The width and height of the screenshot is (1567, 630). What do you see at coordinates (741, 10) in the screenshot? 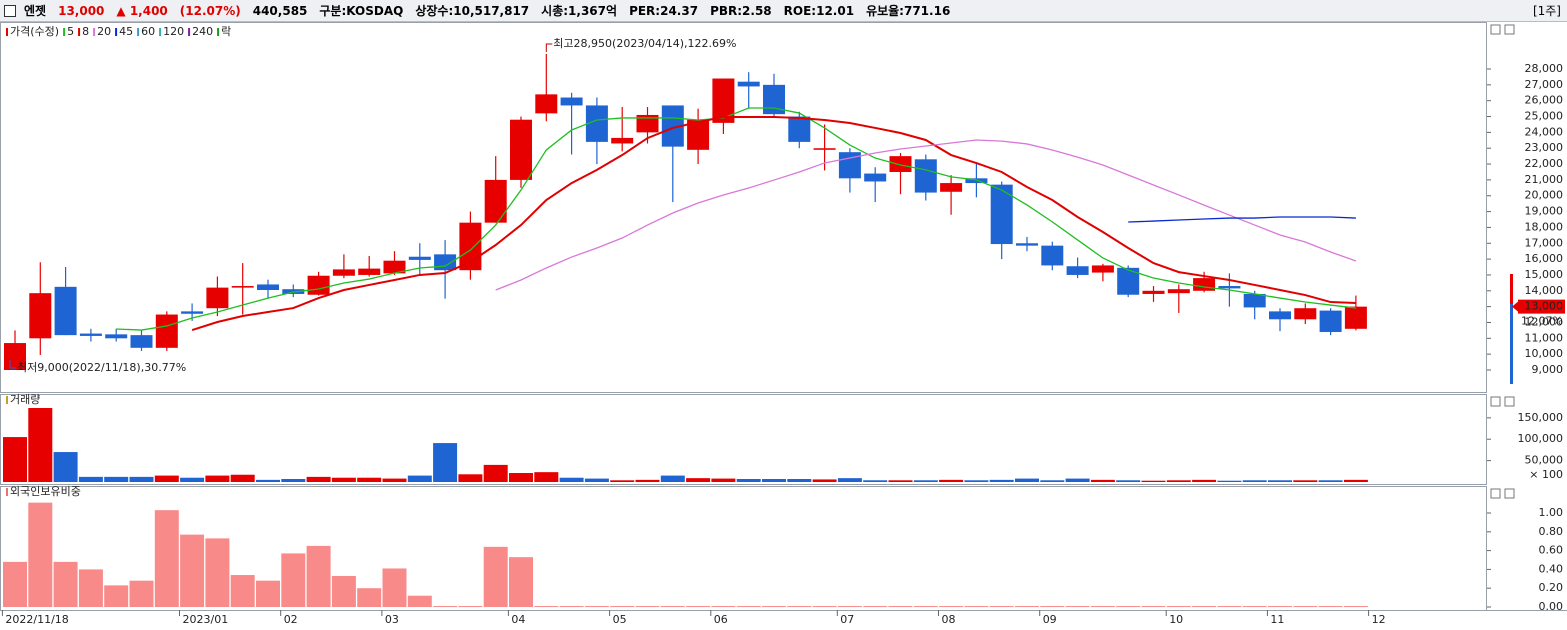
I see `info: PBR:2.58` at bounding box center [741, 10].